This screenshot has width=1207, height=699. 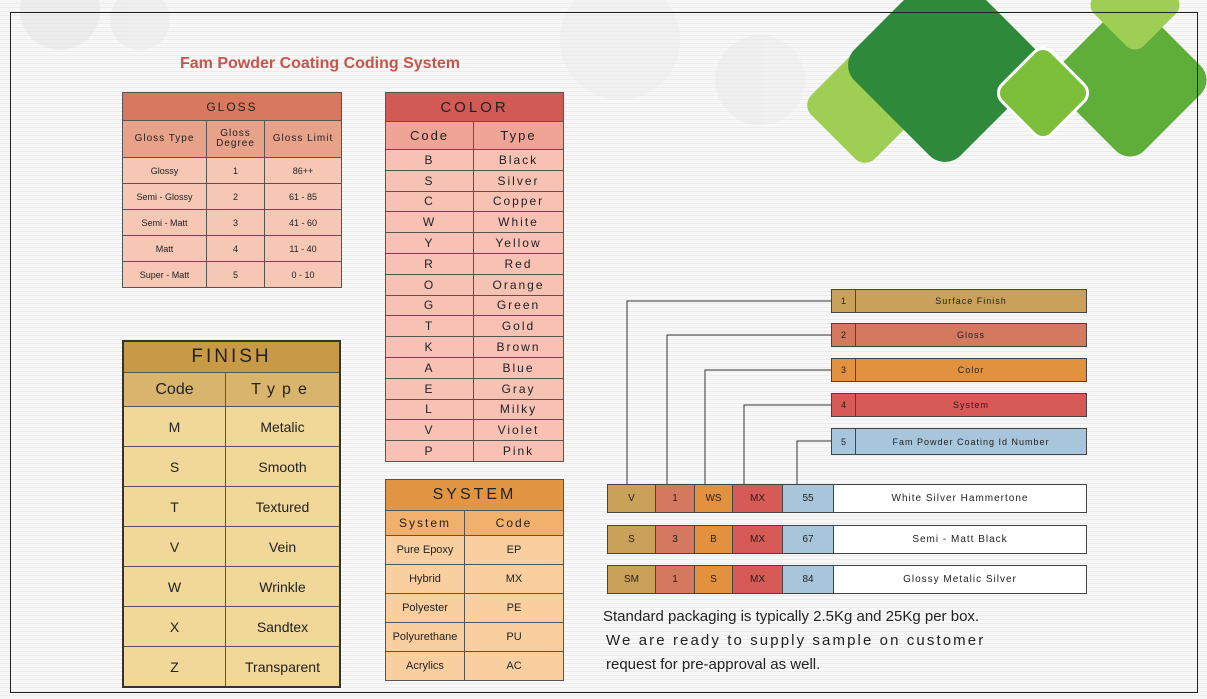 I want to click on example-code-row: S 3 B MX 67 Semi - Matt Black, so click(x=847, y=539).